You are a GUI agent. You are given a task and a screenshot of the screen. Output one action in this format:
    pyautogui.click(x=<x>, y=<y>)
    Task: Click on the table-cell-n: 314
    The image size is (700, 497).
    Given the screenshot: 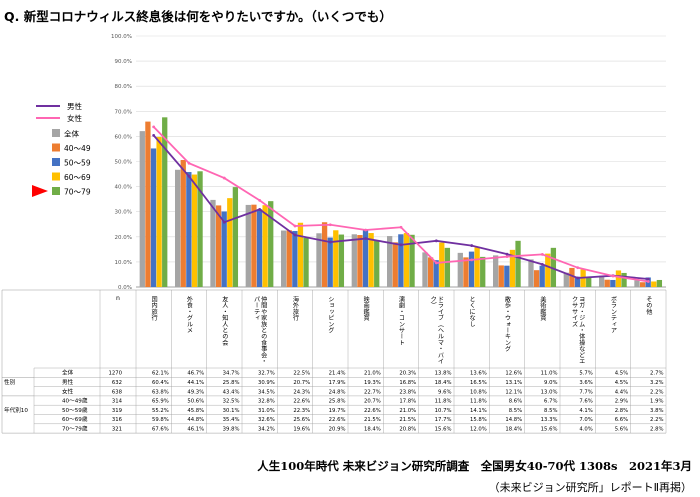 What is the action you would take?
    pyautogui.click(x=117, y=402)
    